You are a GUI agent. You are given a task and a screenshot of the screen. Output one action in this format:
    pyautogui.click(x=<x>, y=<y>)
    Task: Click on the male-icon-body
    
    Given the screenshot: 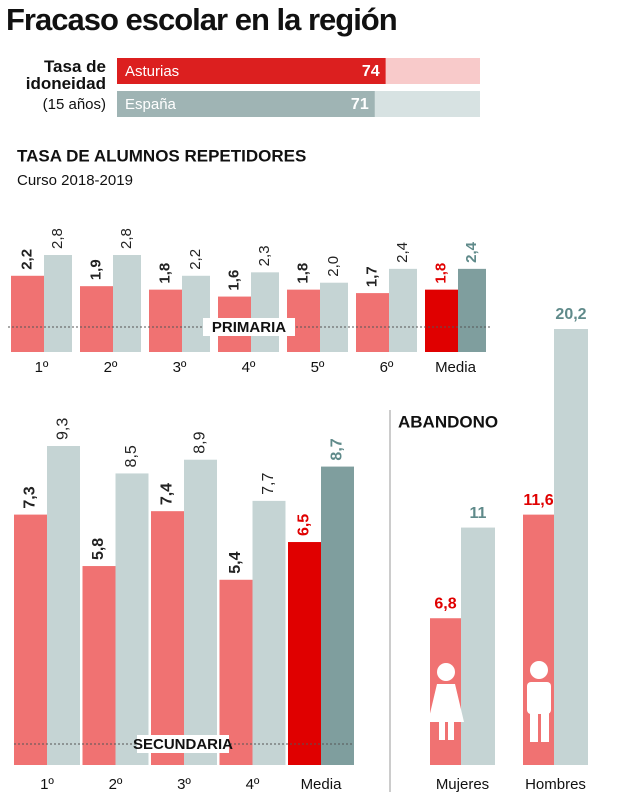 What is the action you would take?
    pyautogui.click(x=539, y=698)
    